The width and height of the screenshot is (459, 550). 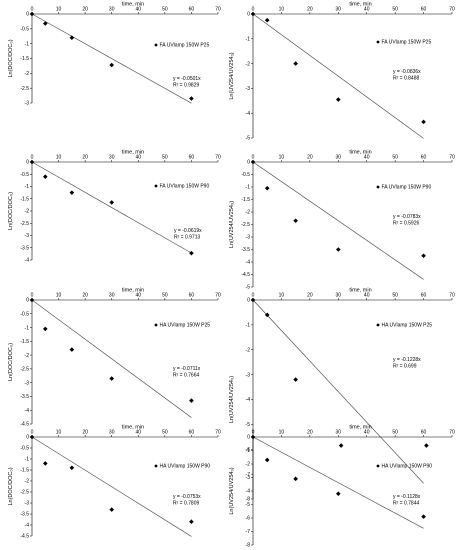 What do you see at coordinates (245, 200) in the screenshot?
I see `y-tick-label: -1.5` at bounding box center [245, 200].